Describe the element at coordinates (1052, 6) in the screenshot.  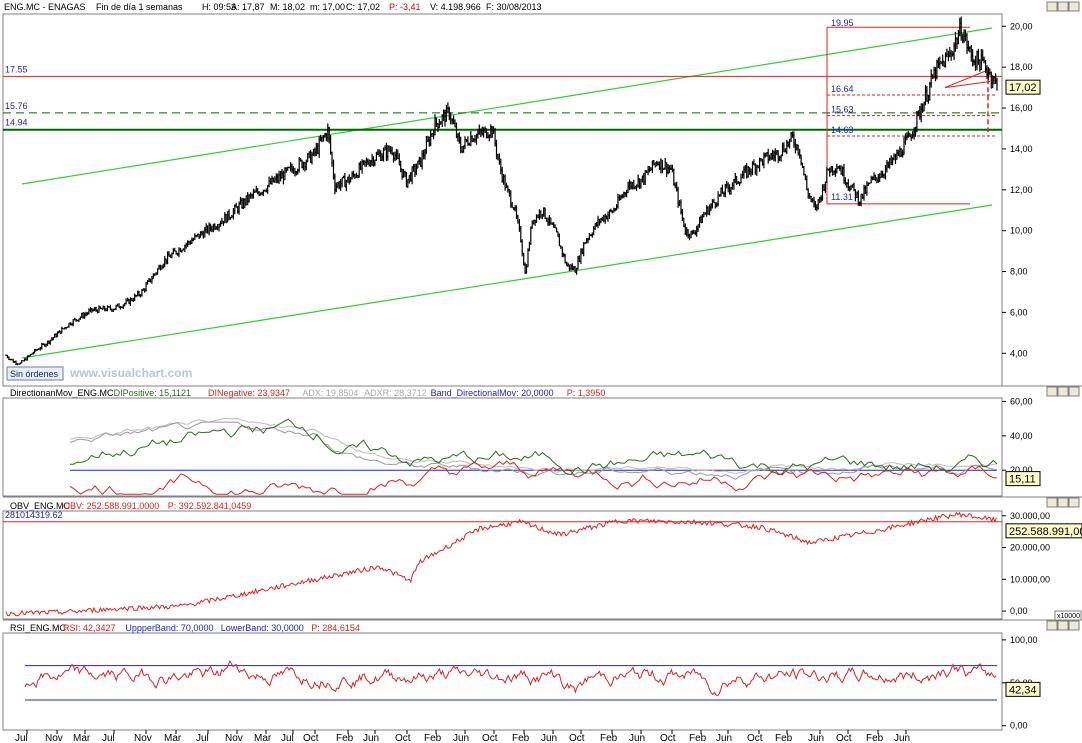
I see `minimize-button` at that location.